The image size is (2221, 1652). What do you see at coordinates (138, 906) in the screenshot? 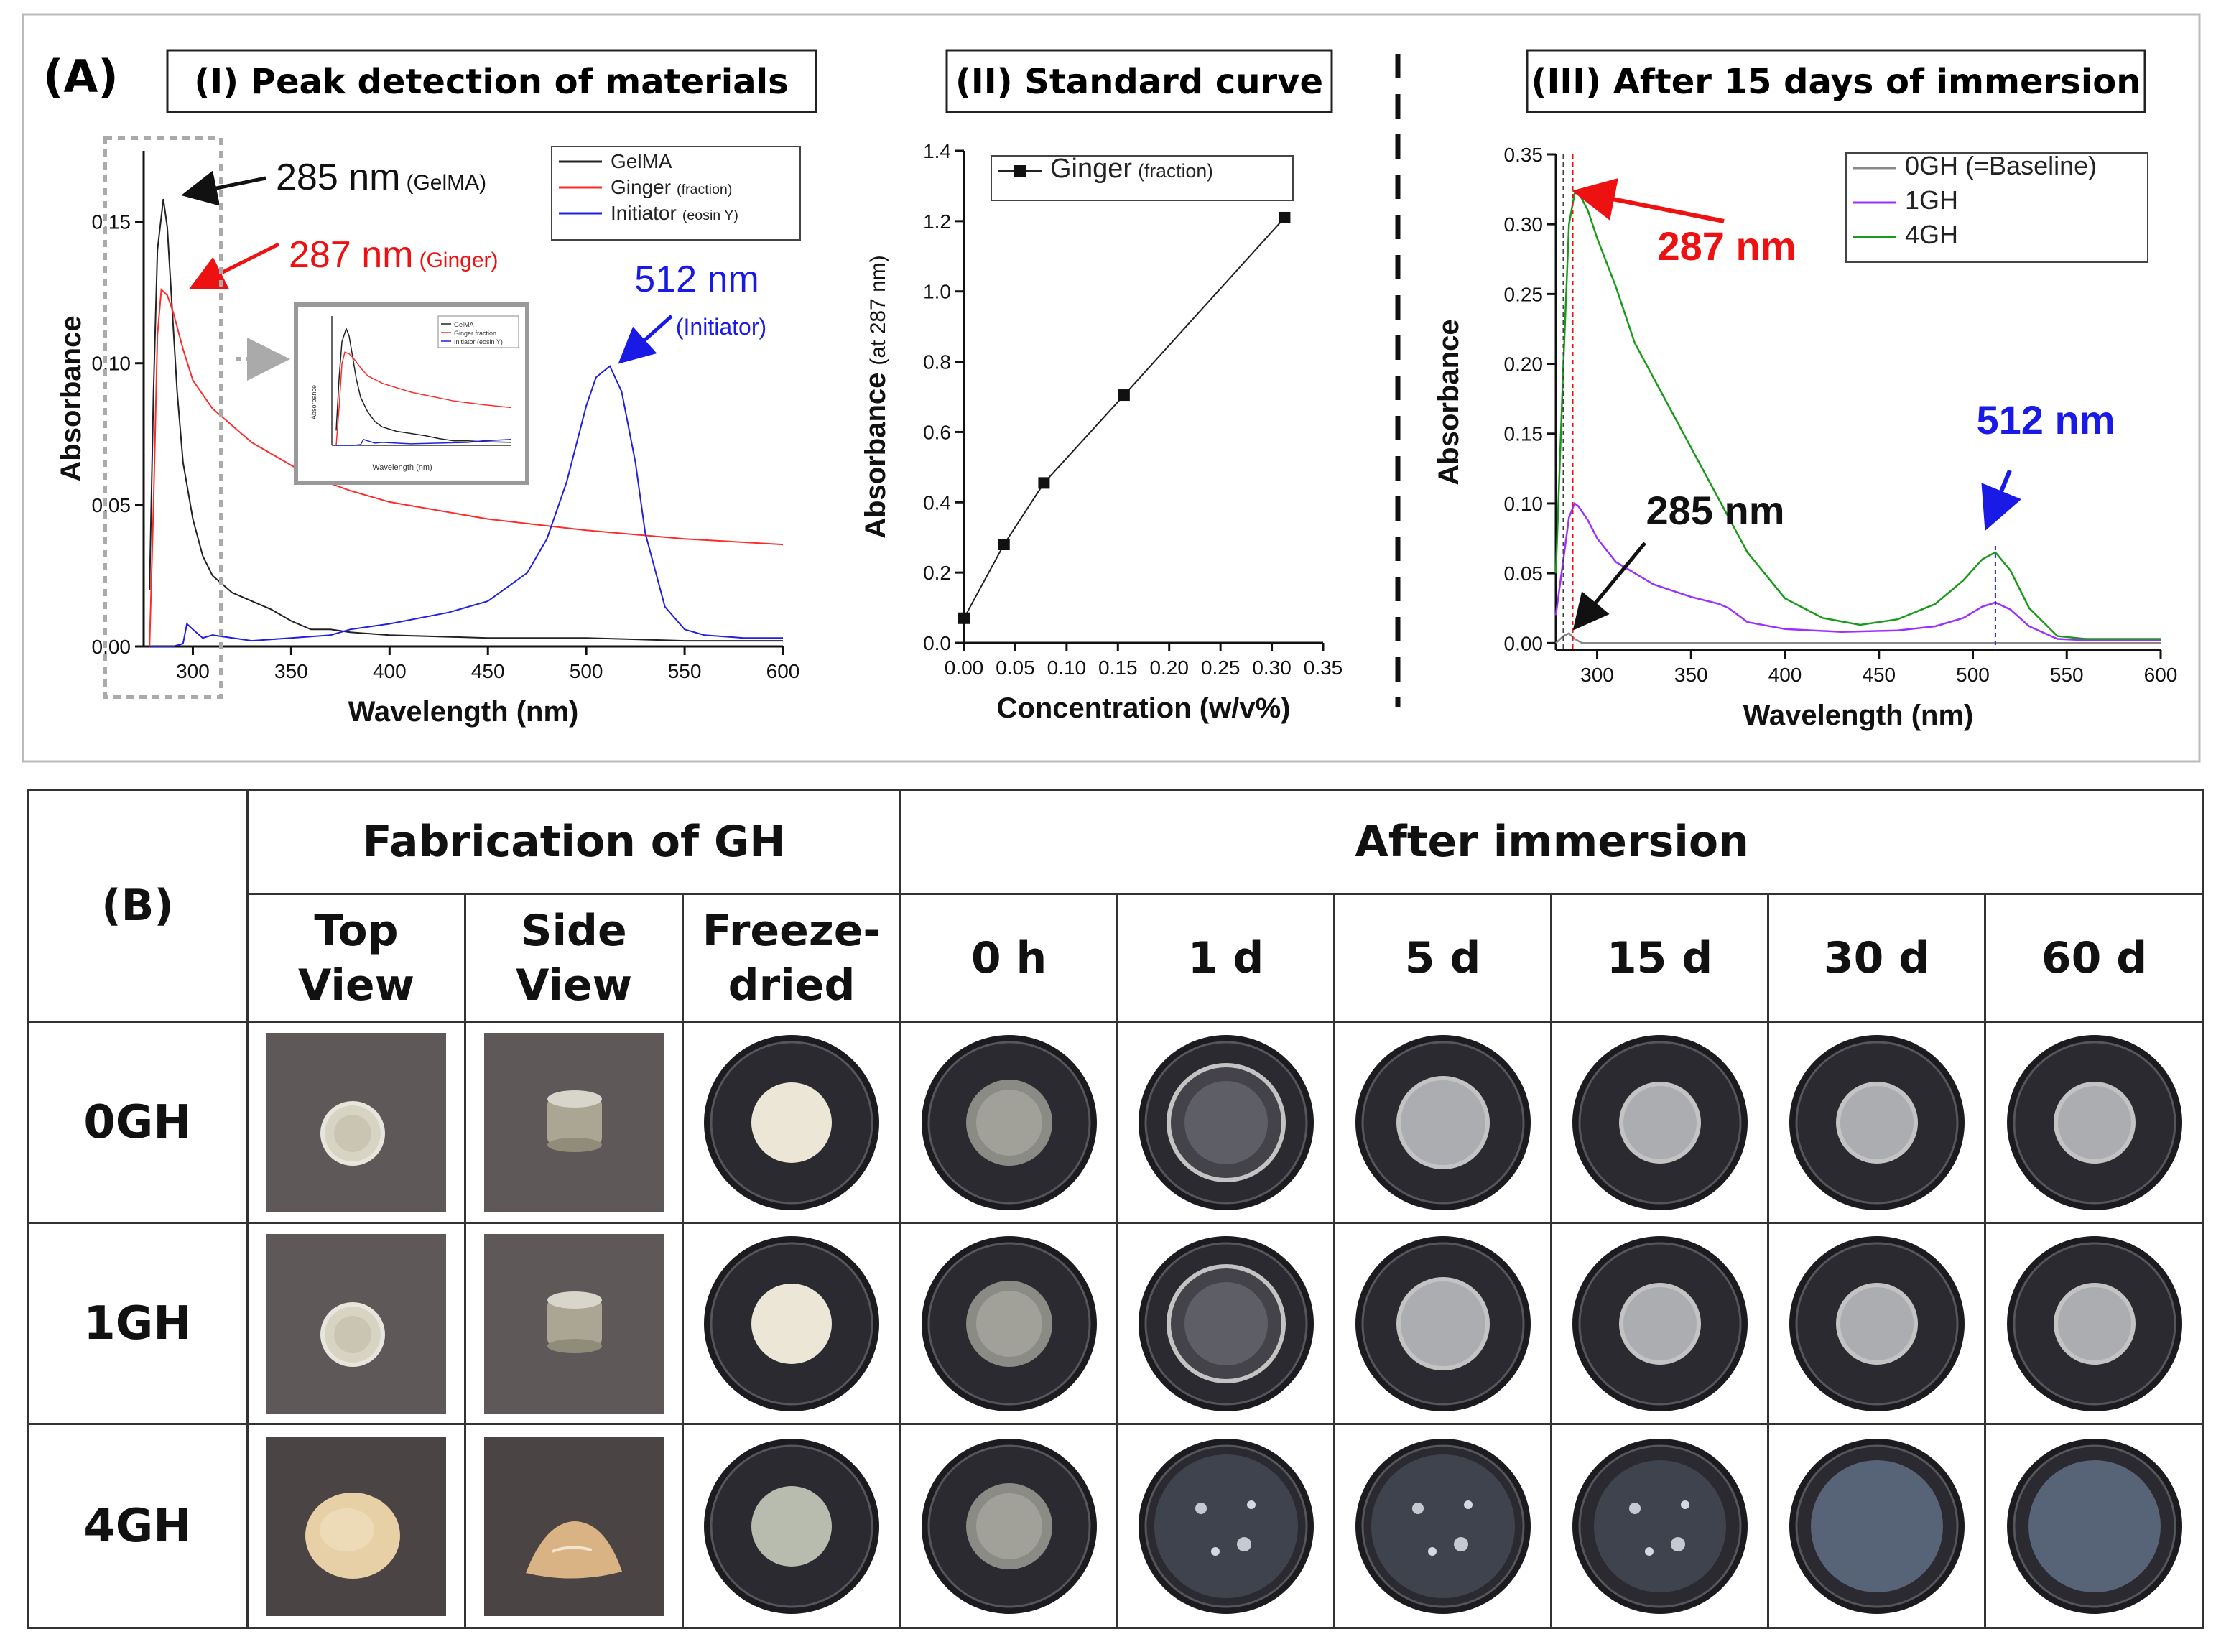
I see `panel-label-b: (B)` at bounding box center [138, 906].